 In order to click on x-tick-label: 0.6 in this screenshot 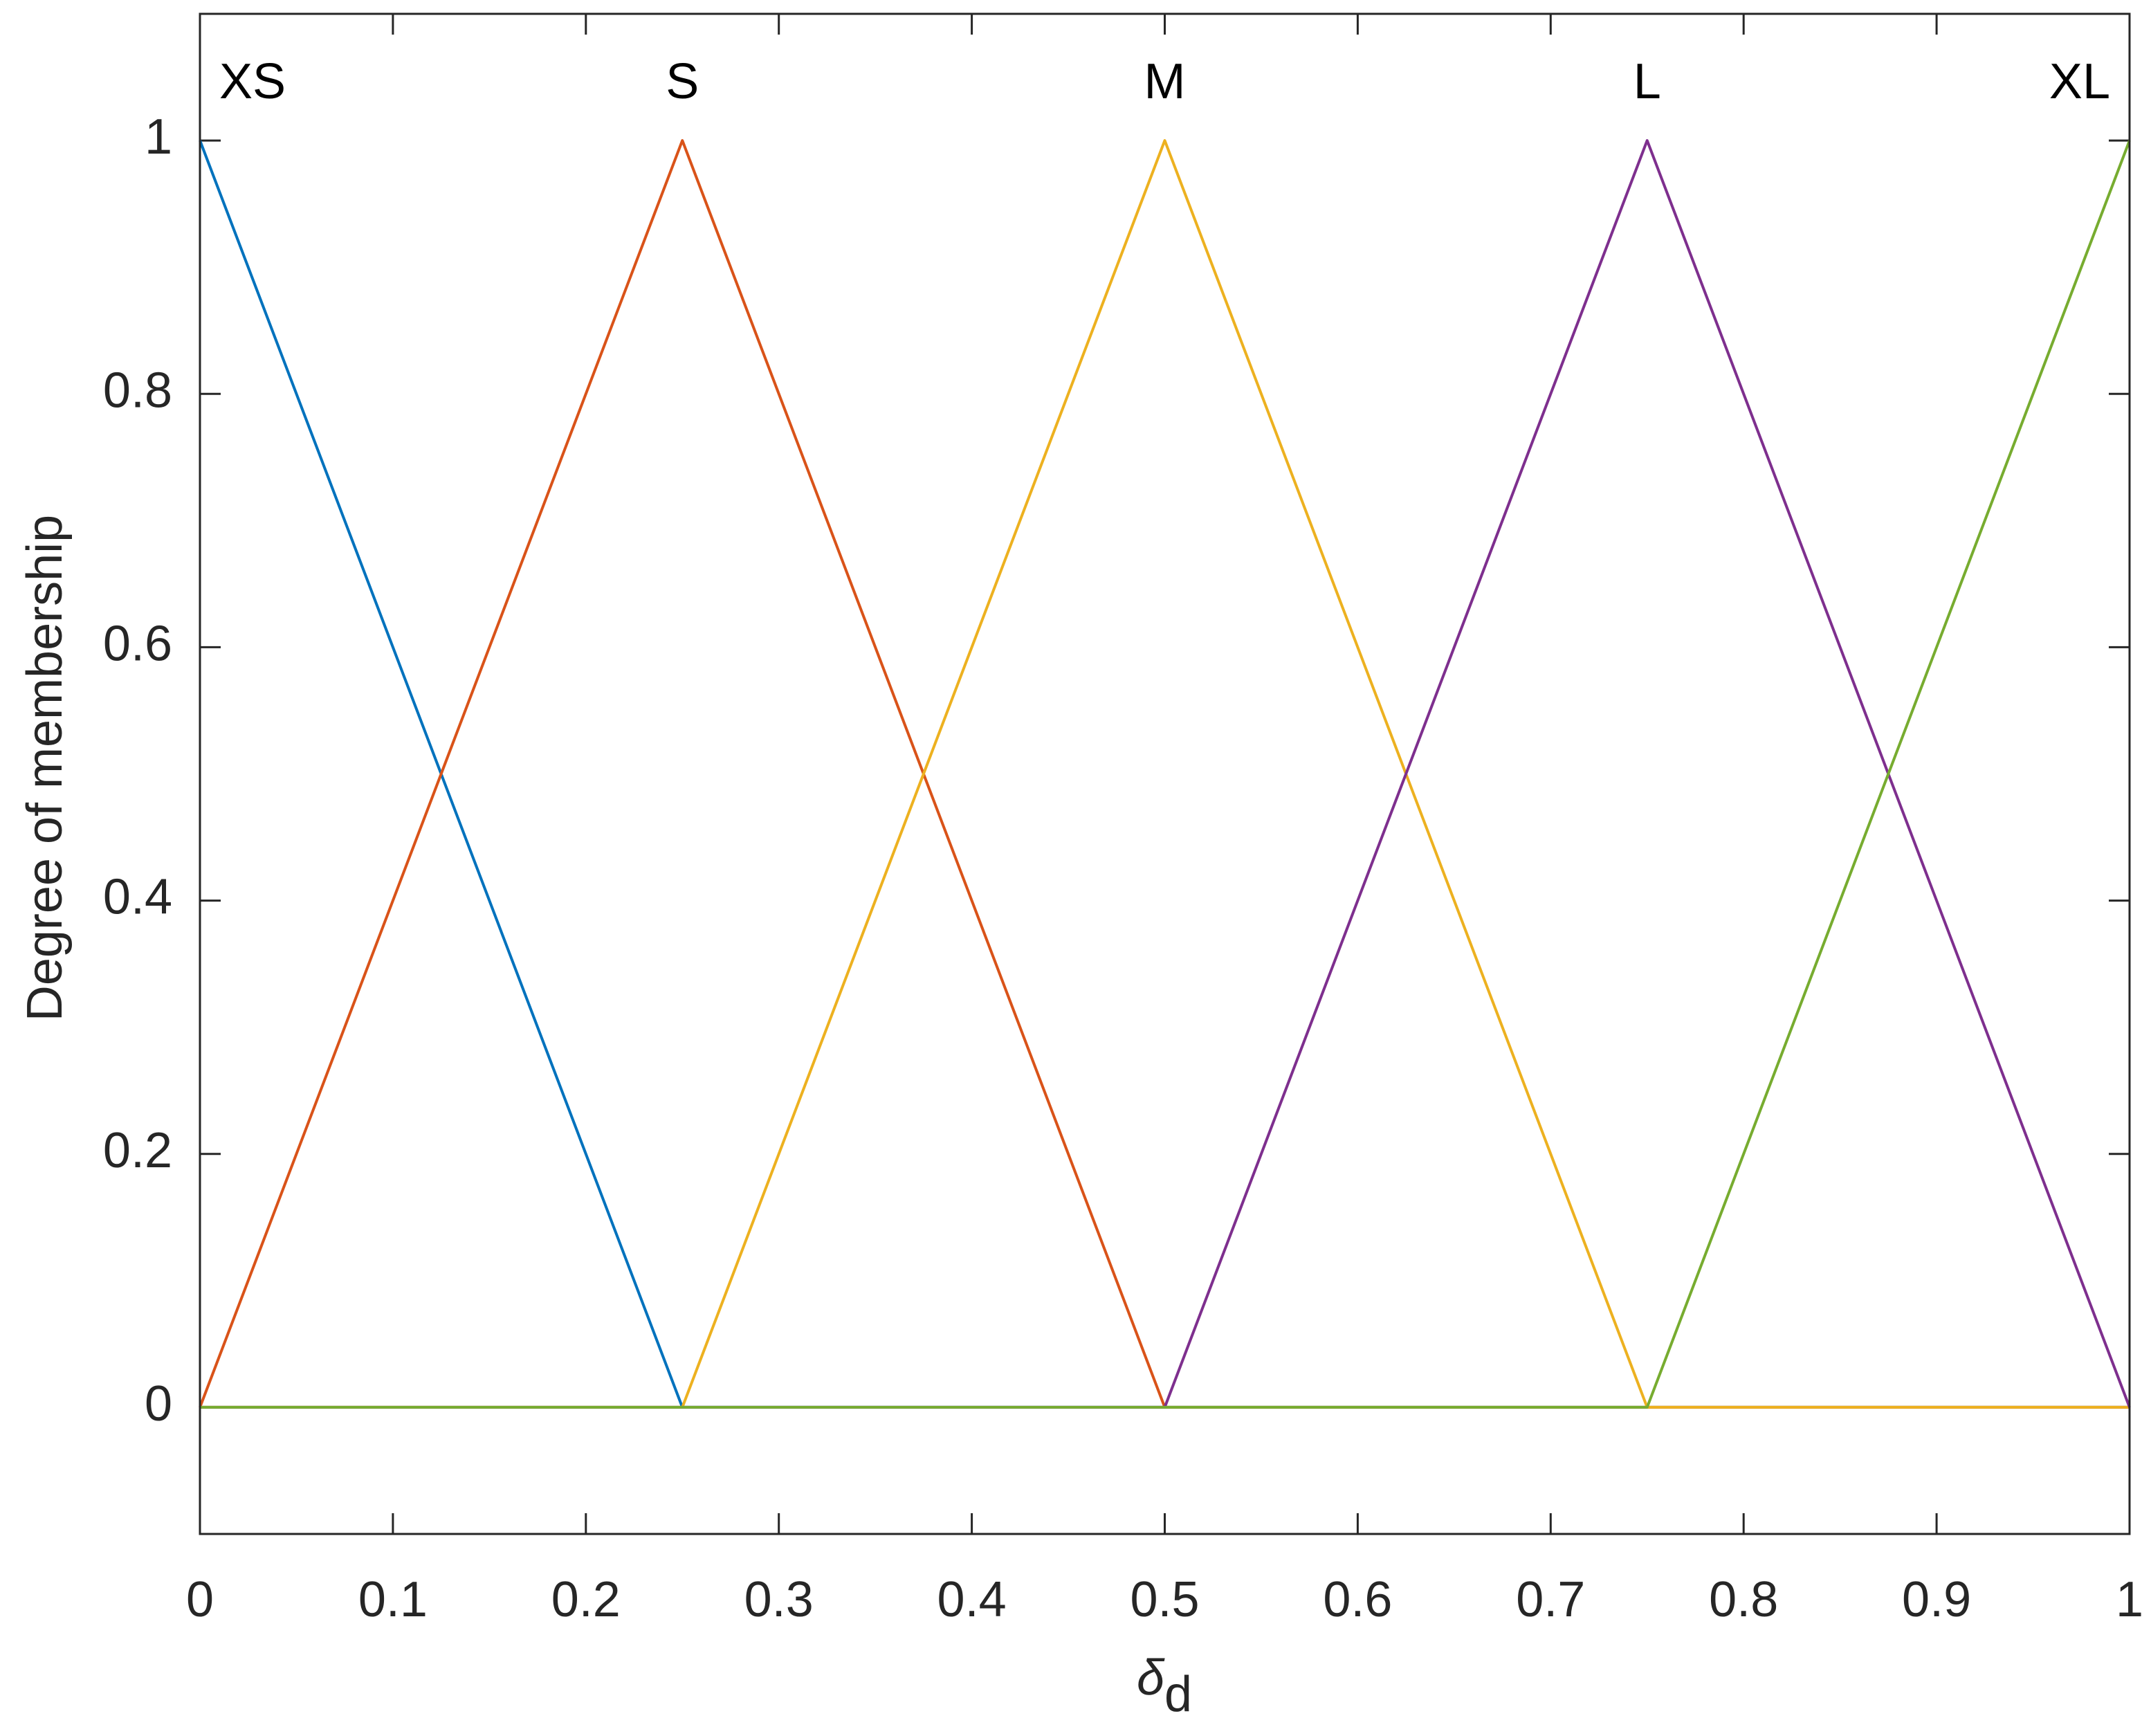, I will do `click(1357, 1599)`.